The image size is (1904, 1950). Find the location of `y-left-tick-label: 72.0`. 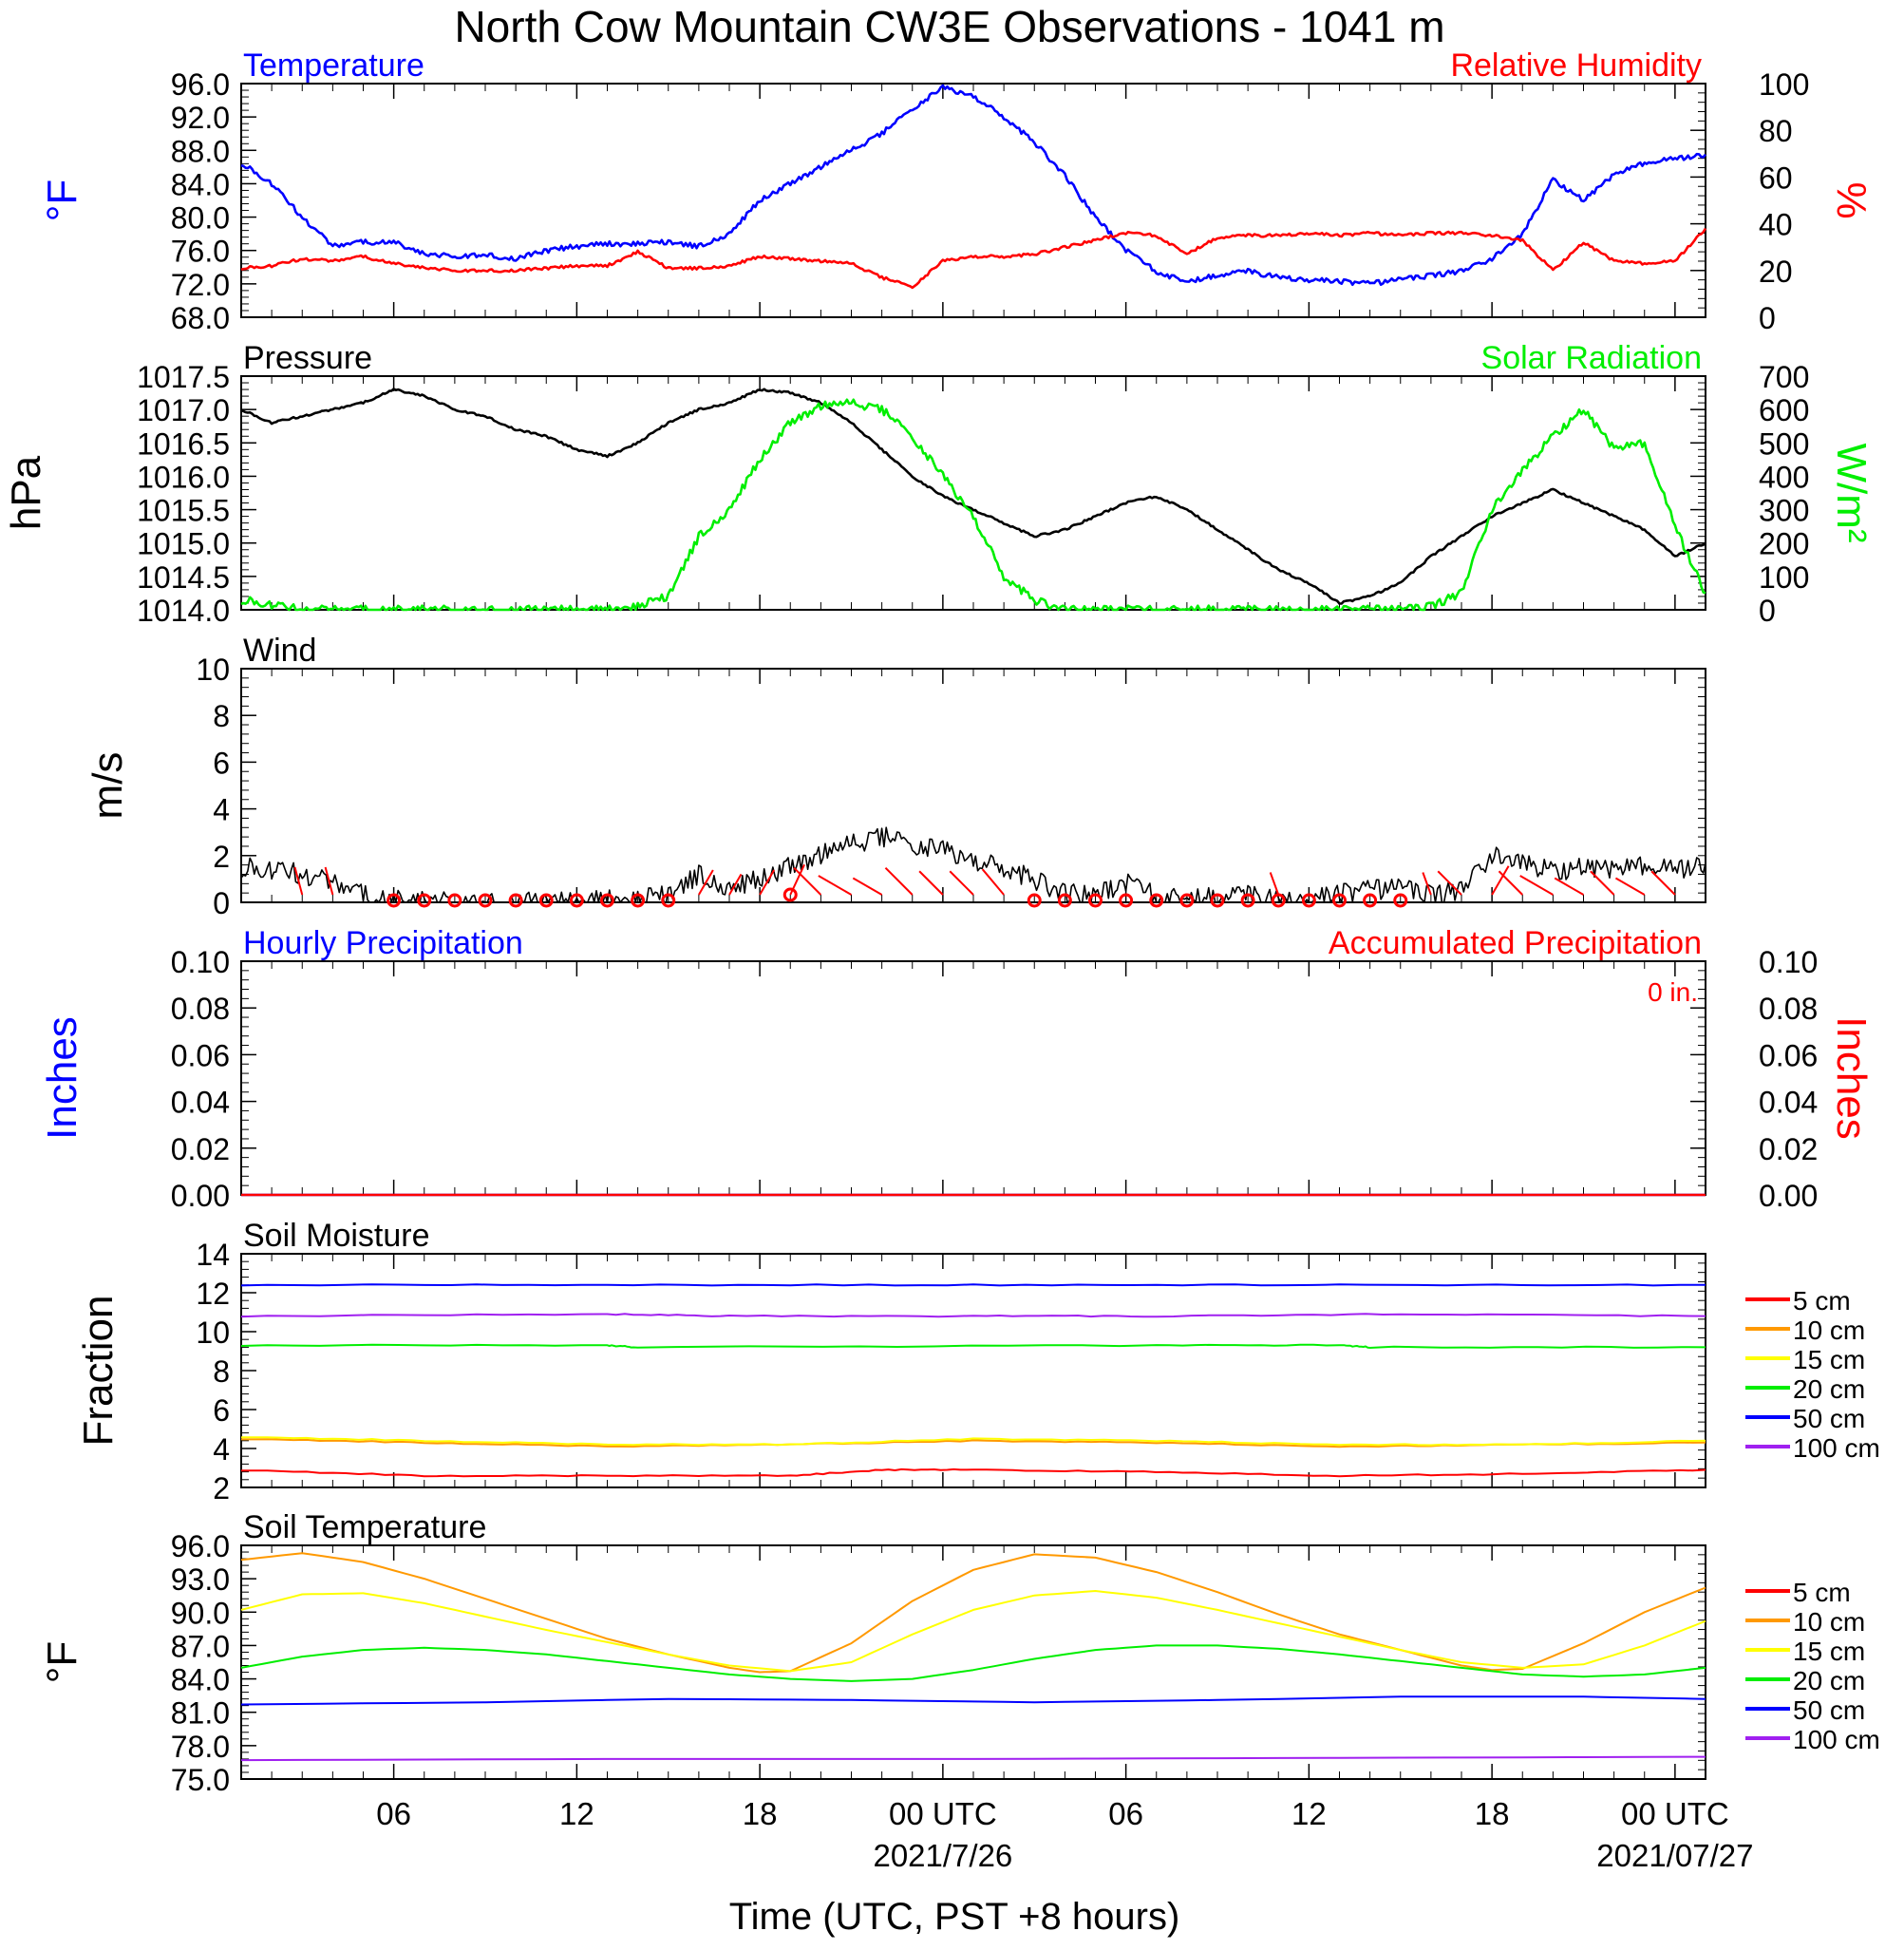

y-left-tick-label: 72.0 is located at coordinates (201, 285).